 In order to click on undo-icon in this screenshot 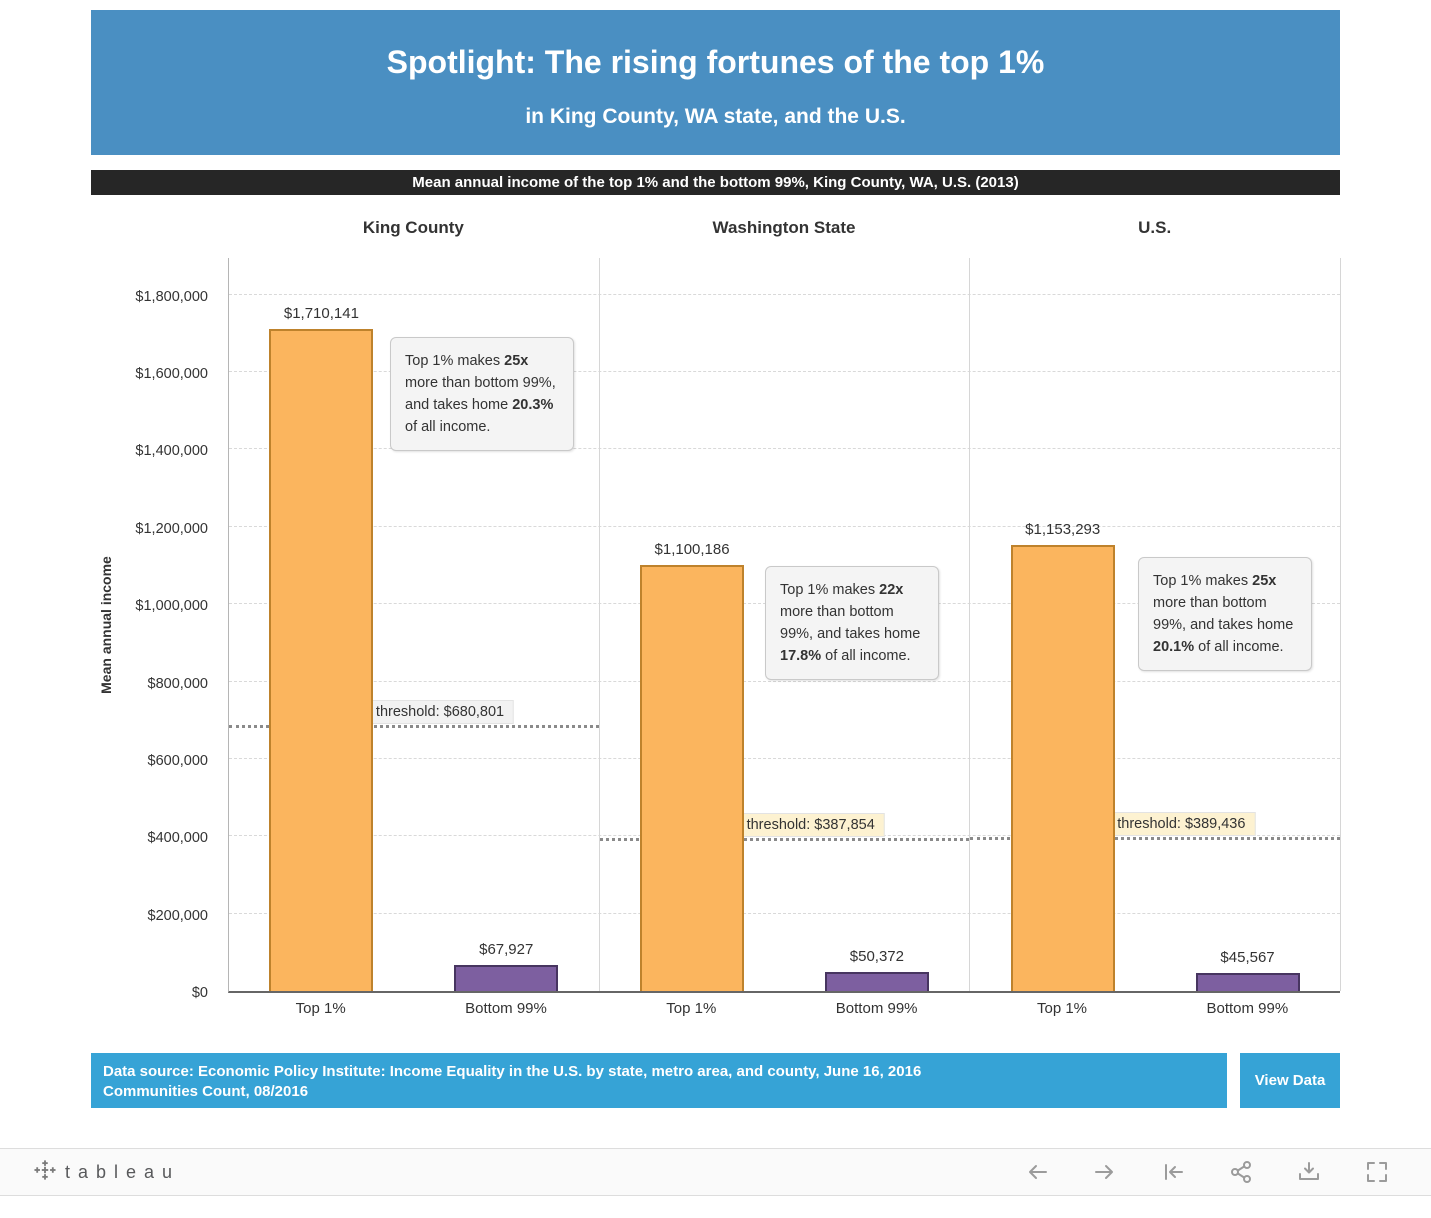, I will do `click(1037, 1172)`.